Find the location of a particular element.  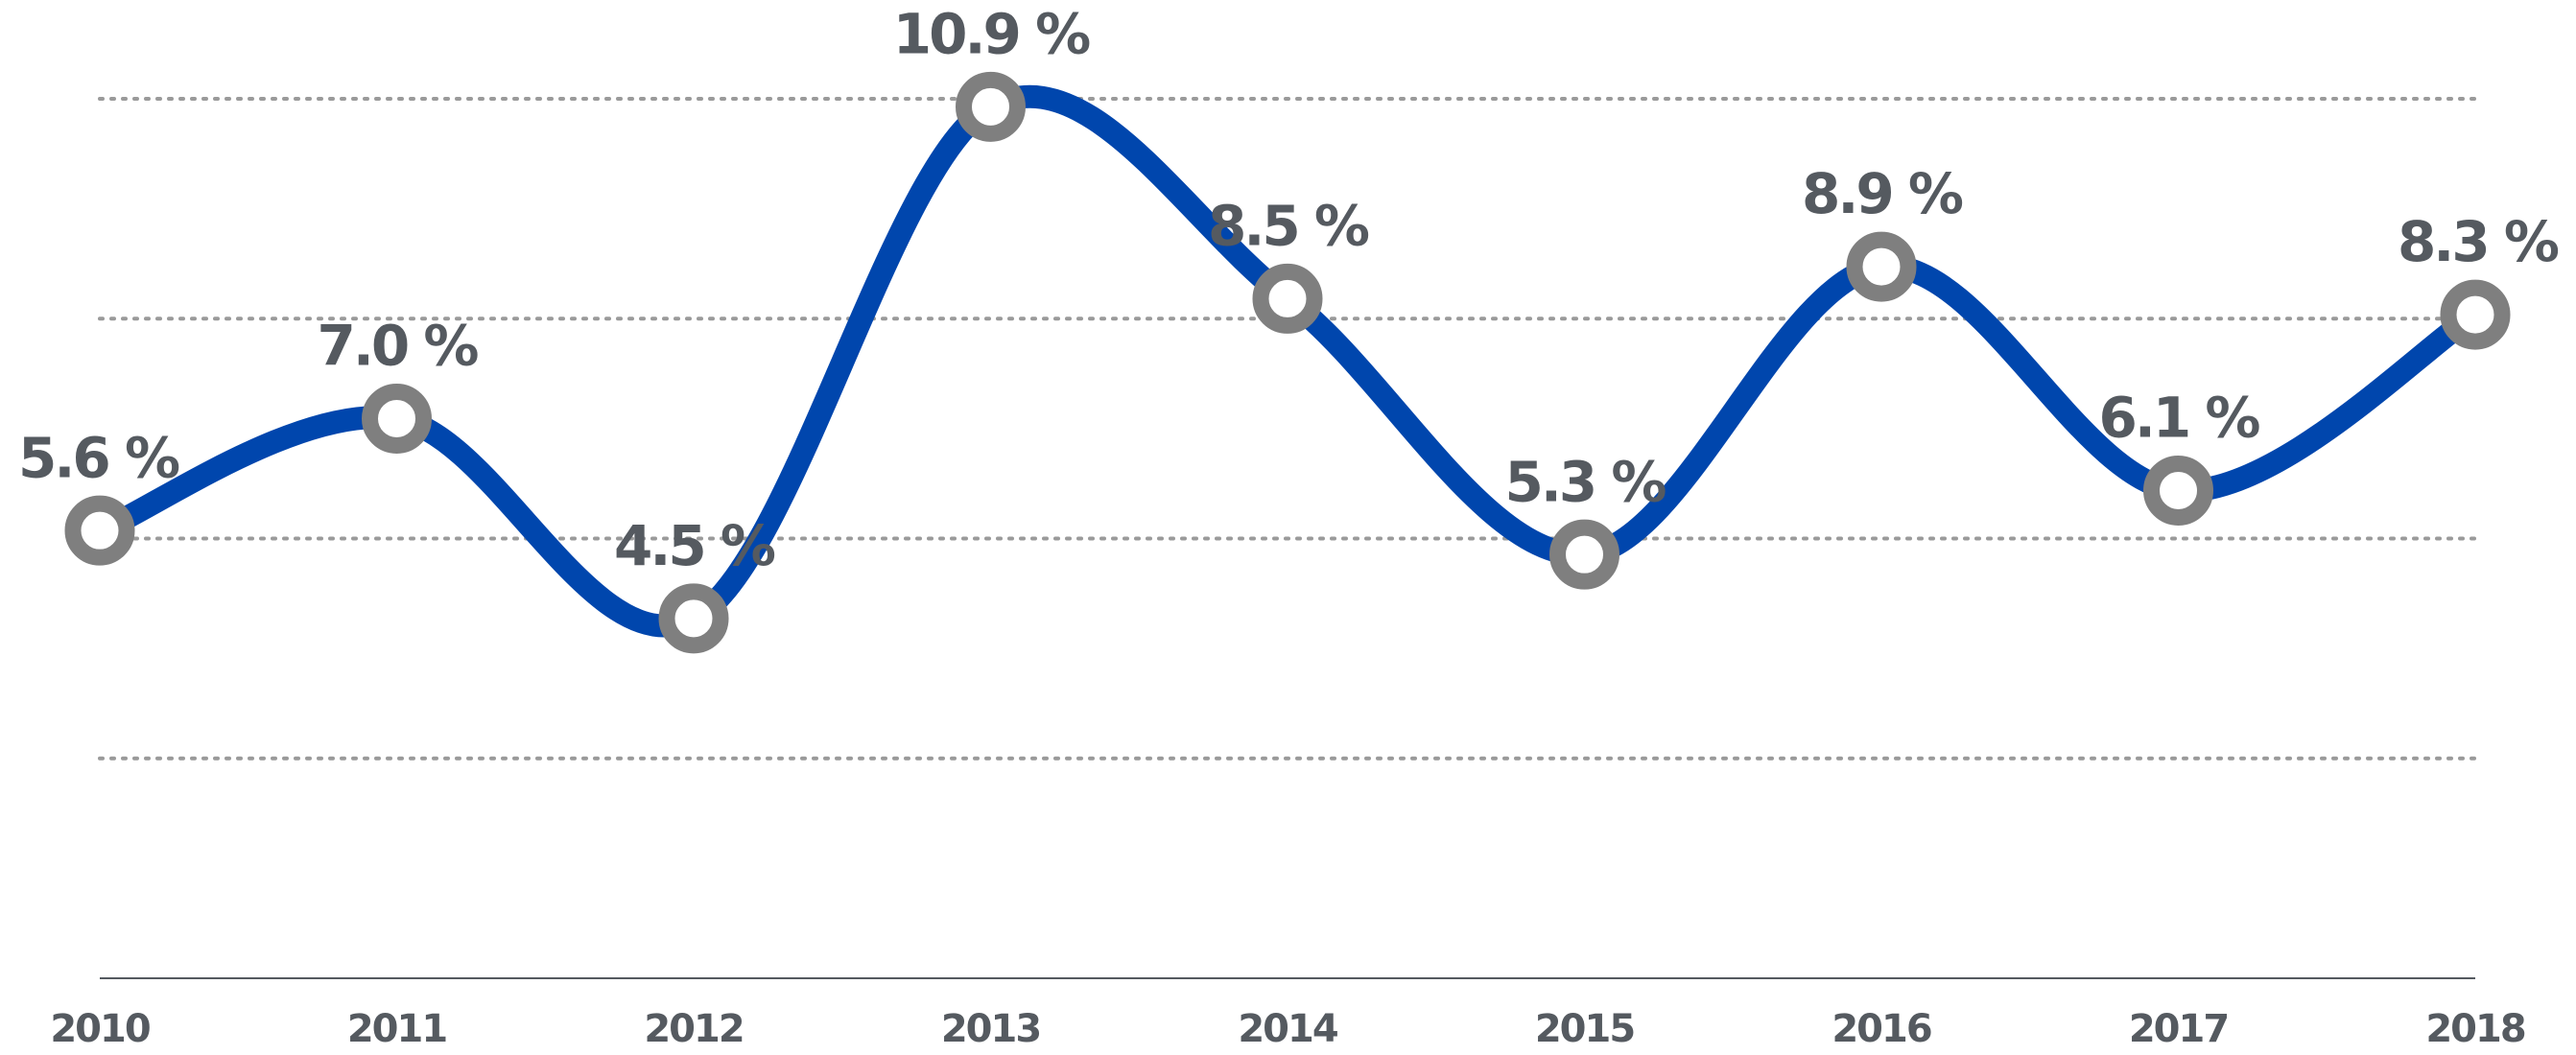

value-label: 5.3 % is located at coordinates (1585, 482).